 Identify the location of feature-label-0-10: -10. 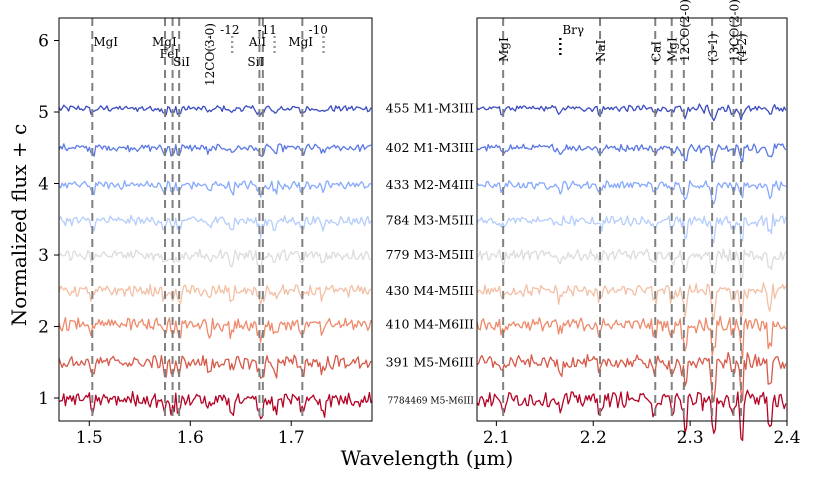
(318, 30).